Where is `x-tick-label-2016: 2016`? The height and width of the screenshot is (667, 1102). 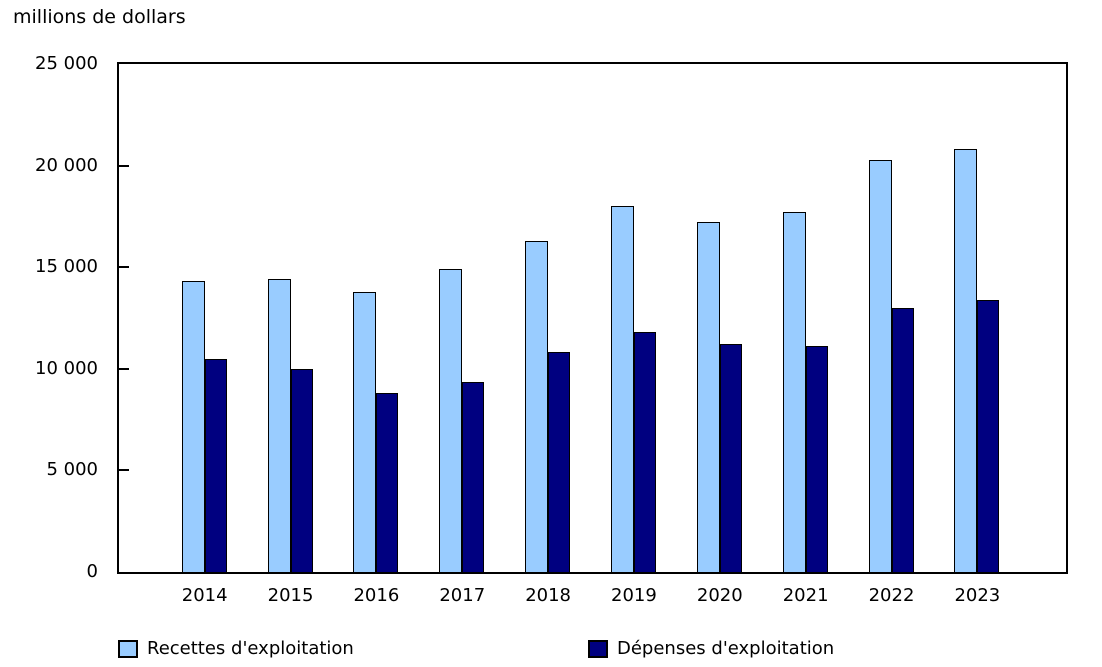 x-tick-label-2016: 2016 is located at coordinates (376, 595).